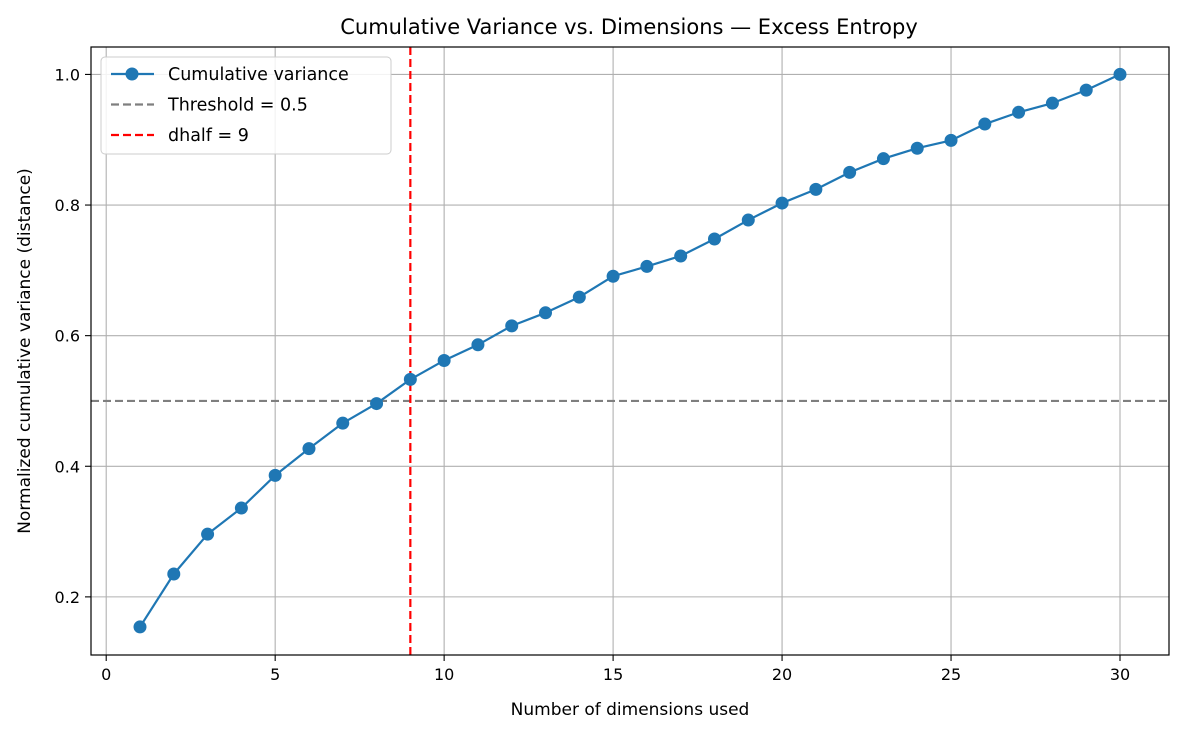 The width and height of the screenshot is (1183, 734). What do you see at coordinates (951, 674) in the screenshot?
I see `x-tick-label: 25` at bounding box center [951, 674].